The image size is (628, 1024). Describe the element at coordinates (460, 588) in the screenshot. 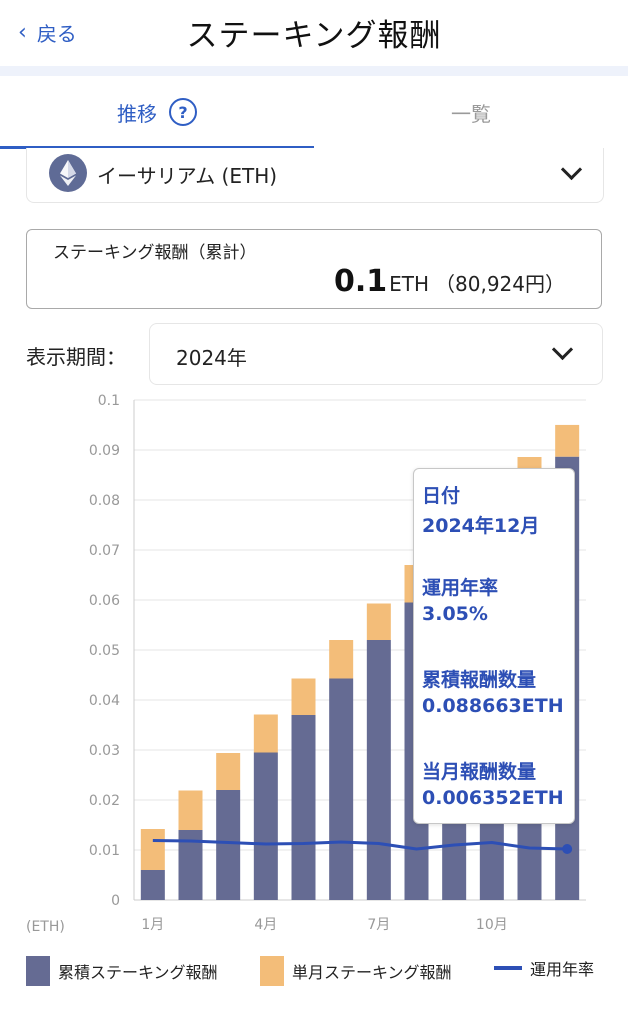

I see `tooltip-rate-label: 運用年率` at that location.